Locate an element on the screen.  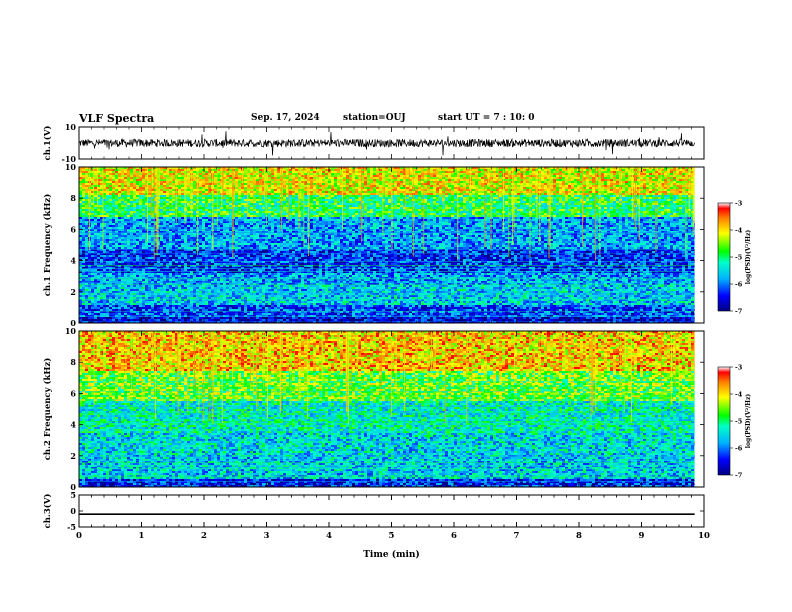
ch1-spectrogram-ylabel: ch.1 Frequency (kHz) is located at coordinates (47, 245).